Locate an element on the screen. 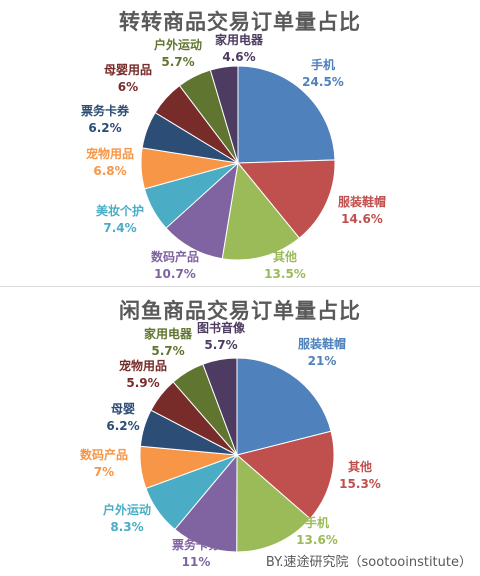 This screenshot has height=576, width=480. slice-label: 母婴用品 6% is located at coordinates (128, 79).